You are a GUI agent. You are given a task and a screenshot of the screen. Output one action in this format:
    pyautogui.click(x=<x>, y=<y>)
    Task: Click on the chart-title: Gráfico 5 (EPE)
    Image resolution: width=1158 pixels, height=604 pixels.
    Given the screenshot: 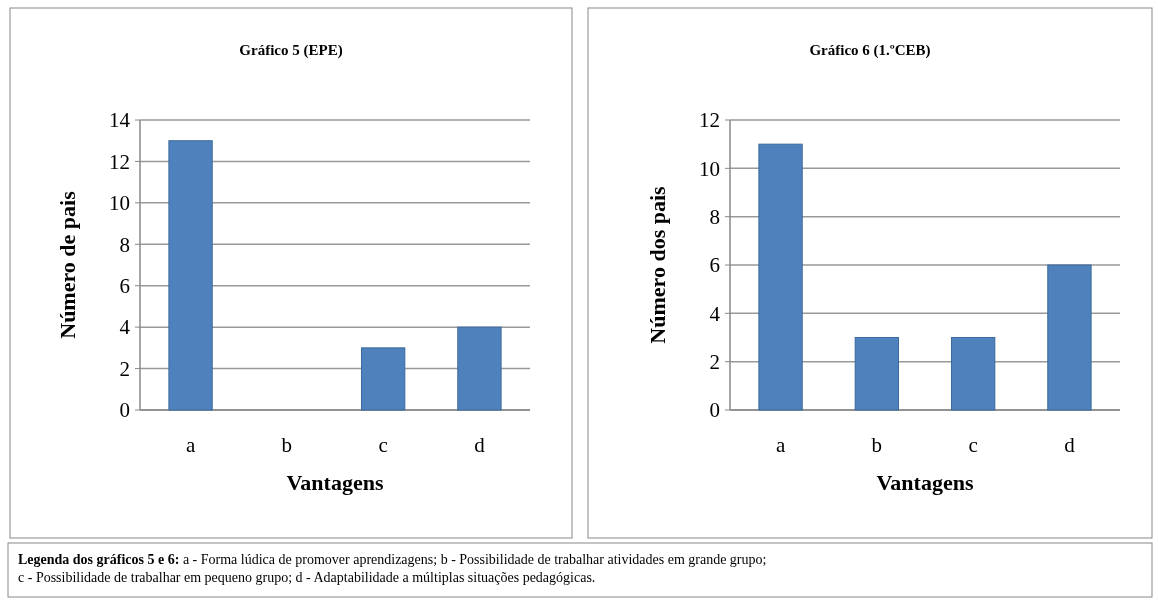 What is the action you would take?
    pyautogui.click(x=291, y=50)
    